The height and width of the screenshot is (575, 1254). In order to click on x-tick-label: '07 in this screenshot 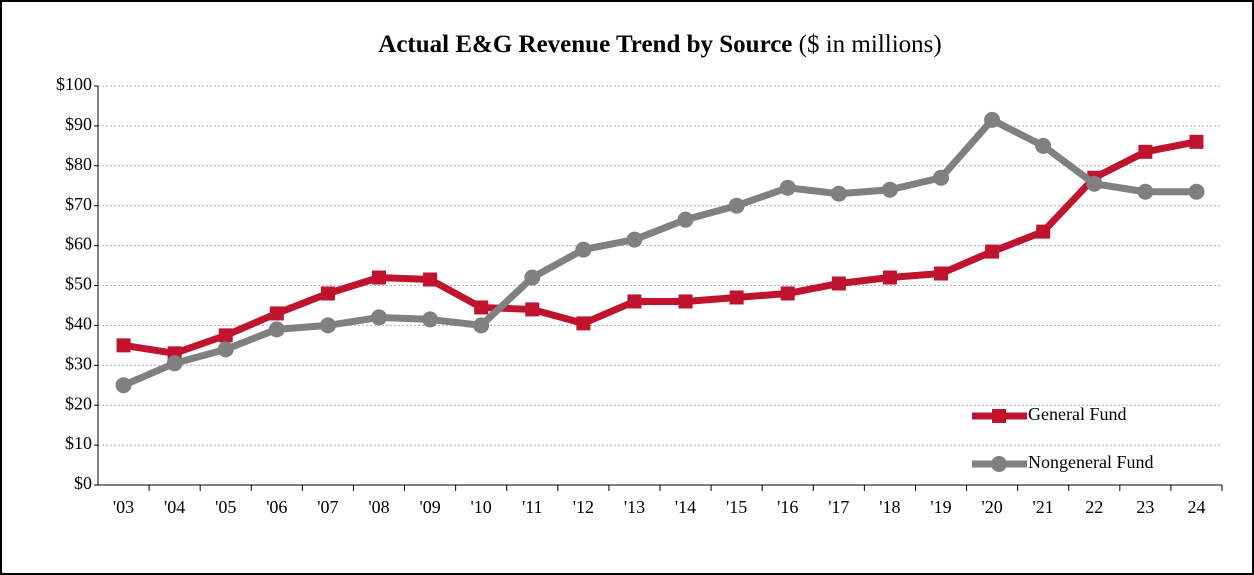, I will do `click(327, 507)`.